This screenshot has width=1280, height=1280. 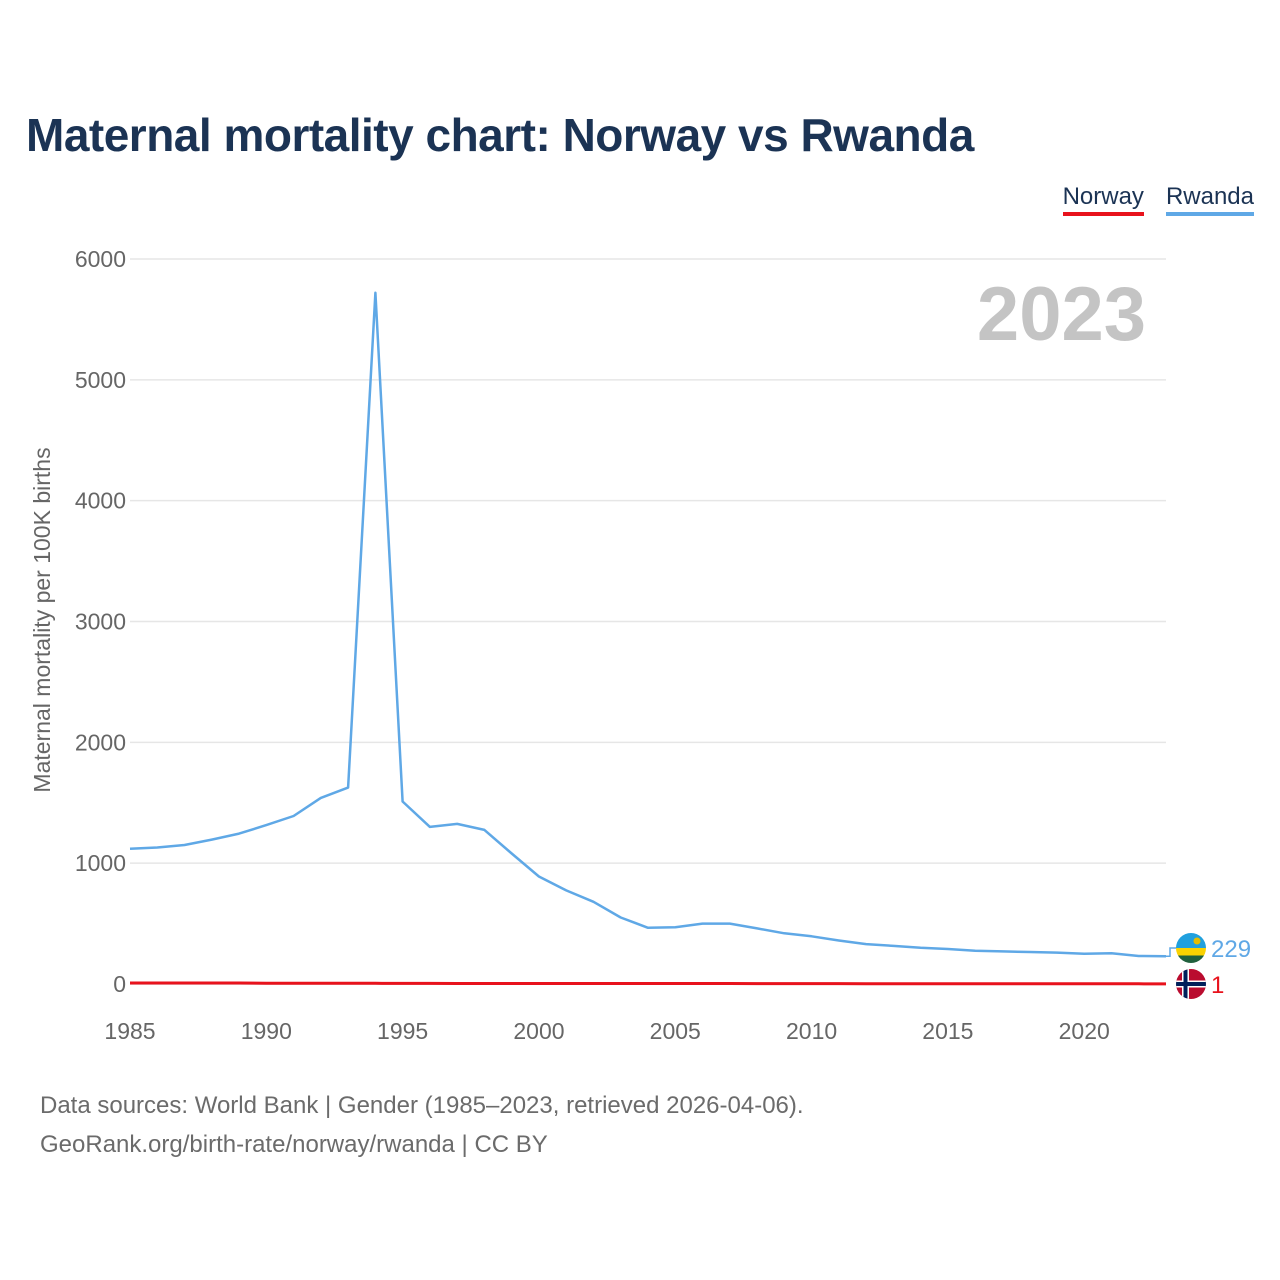 What do you see at coordinates (100, 501) in the screenshot?
I see `y-tick-label-4000: 4000` at bounding box center [100, 501].